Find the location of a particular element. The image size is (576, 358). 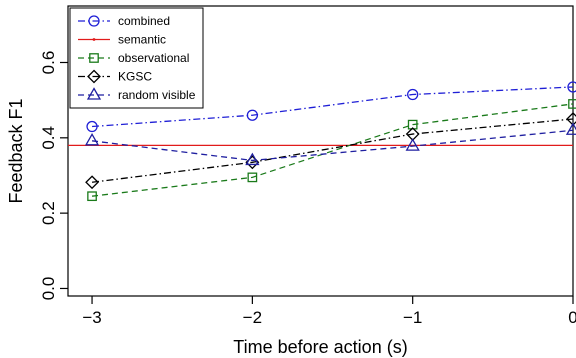

legend-label: observational is located at coordinates (153, 58).